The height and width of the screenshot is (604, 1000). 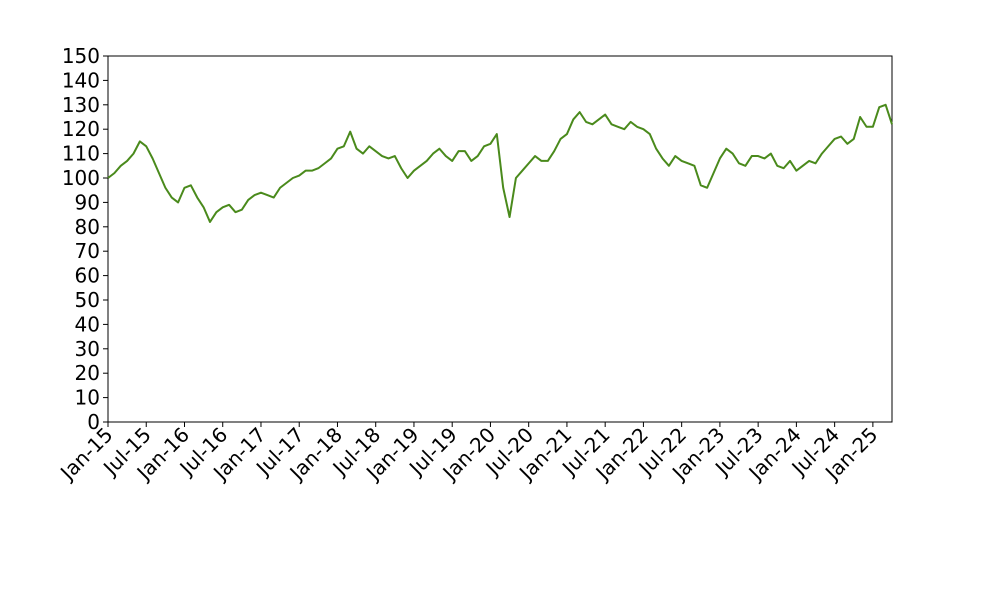 What do you see at coordinates (81, 129) in the screenshot?
I see `y-tick-label: 120` at bounding box center [81, 129].